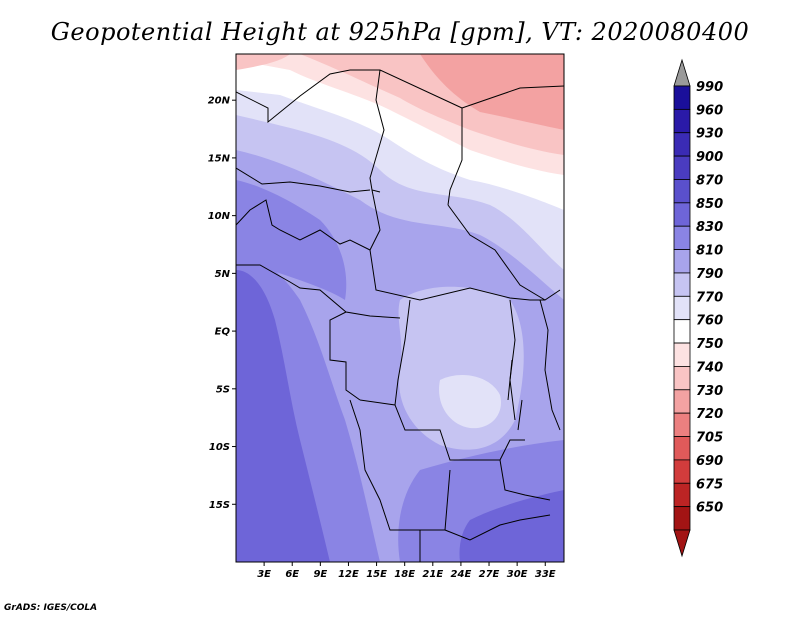 The image size is (800, 618). Describe the element at coordinates (223, 332) in the screenshot. I see `lat-label-eq: EQ` at that location.